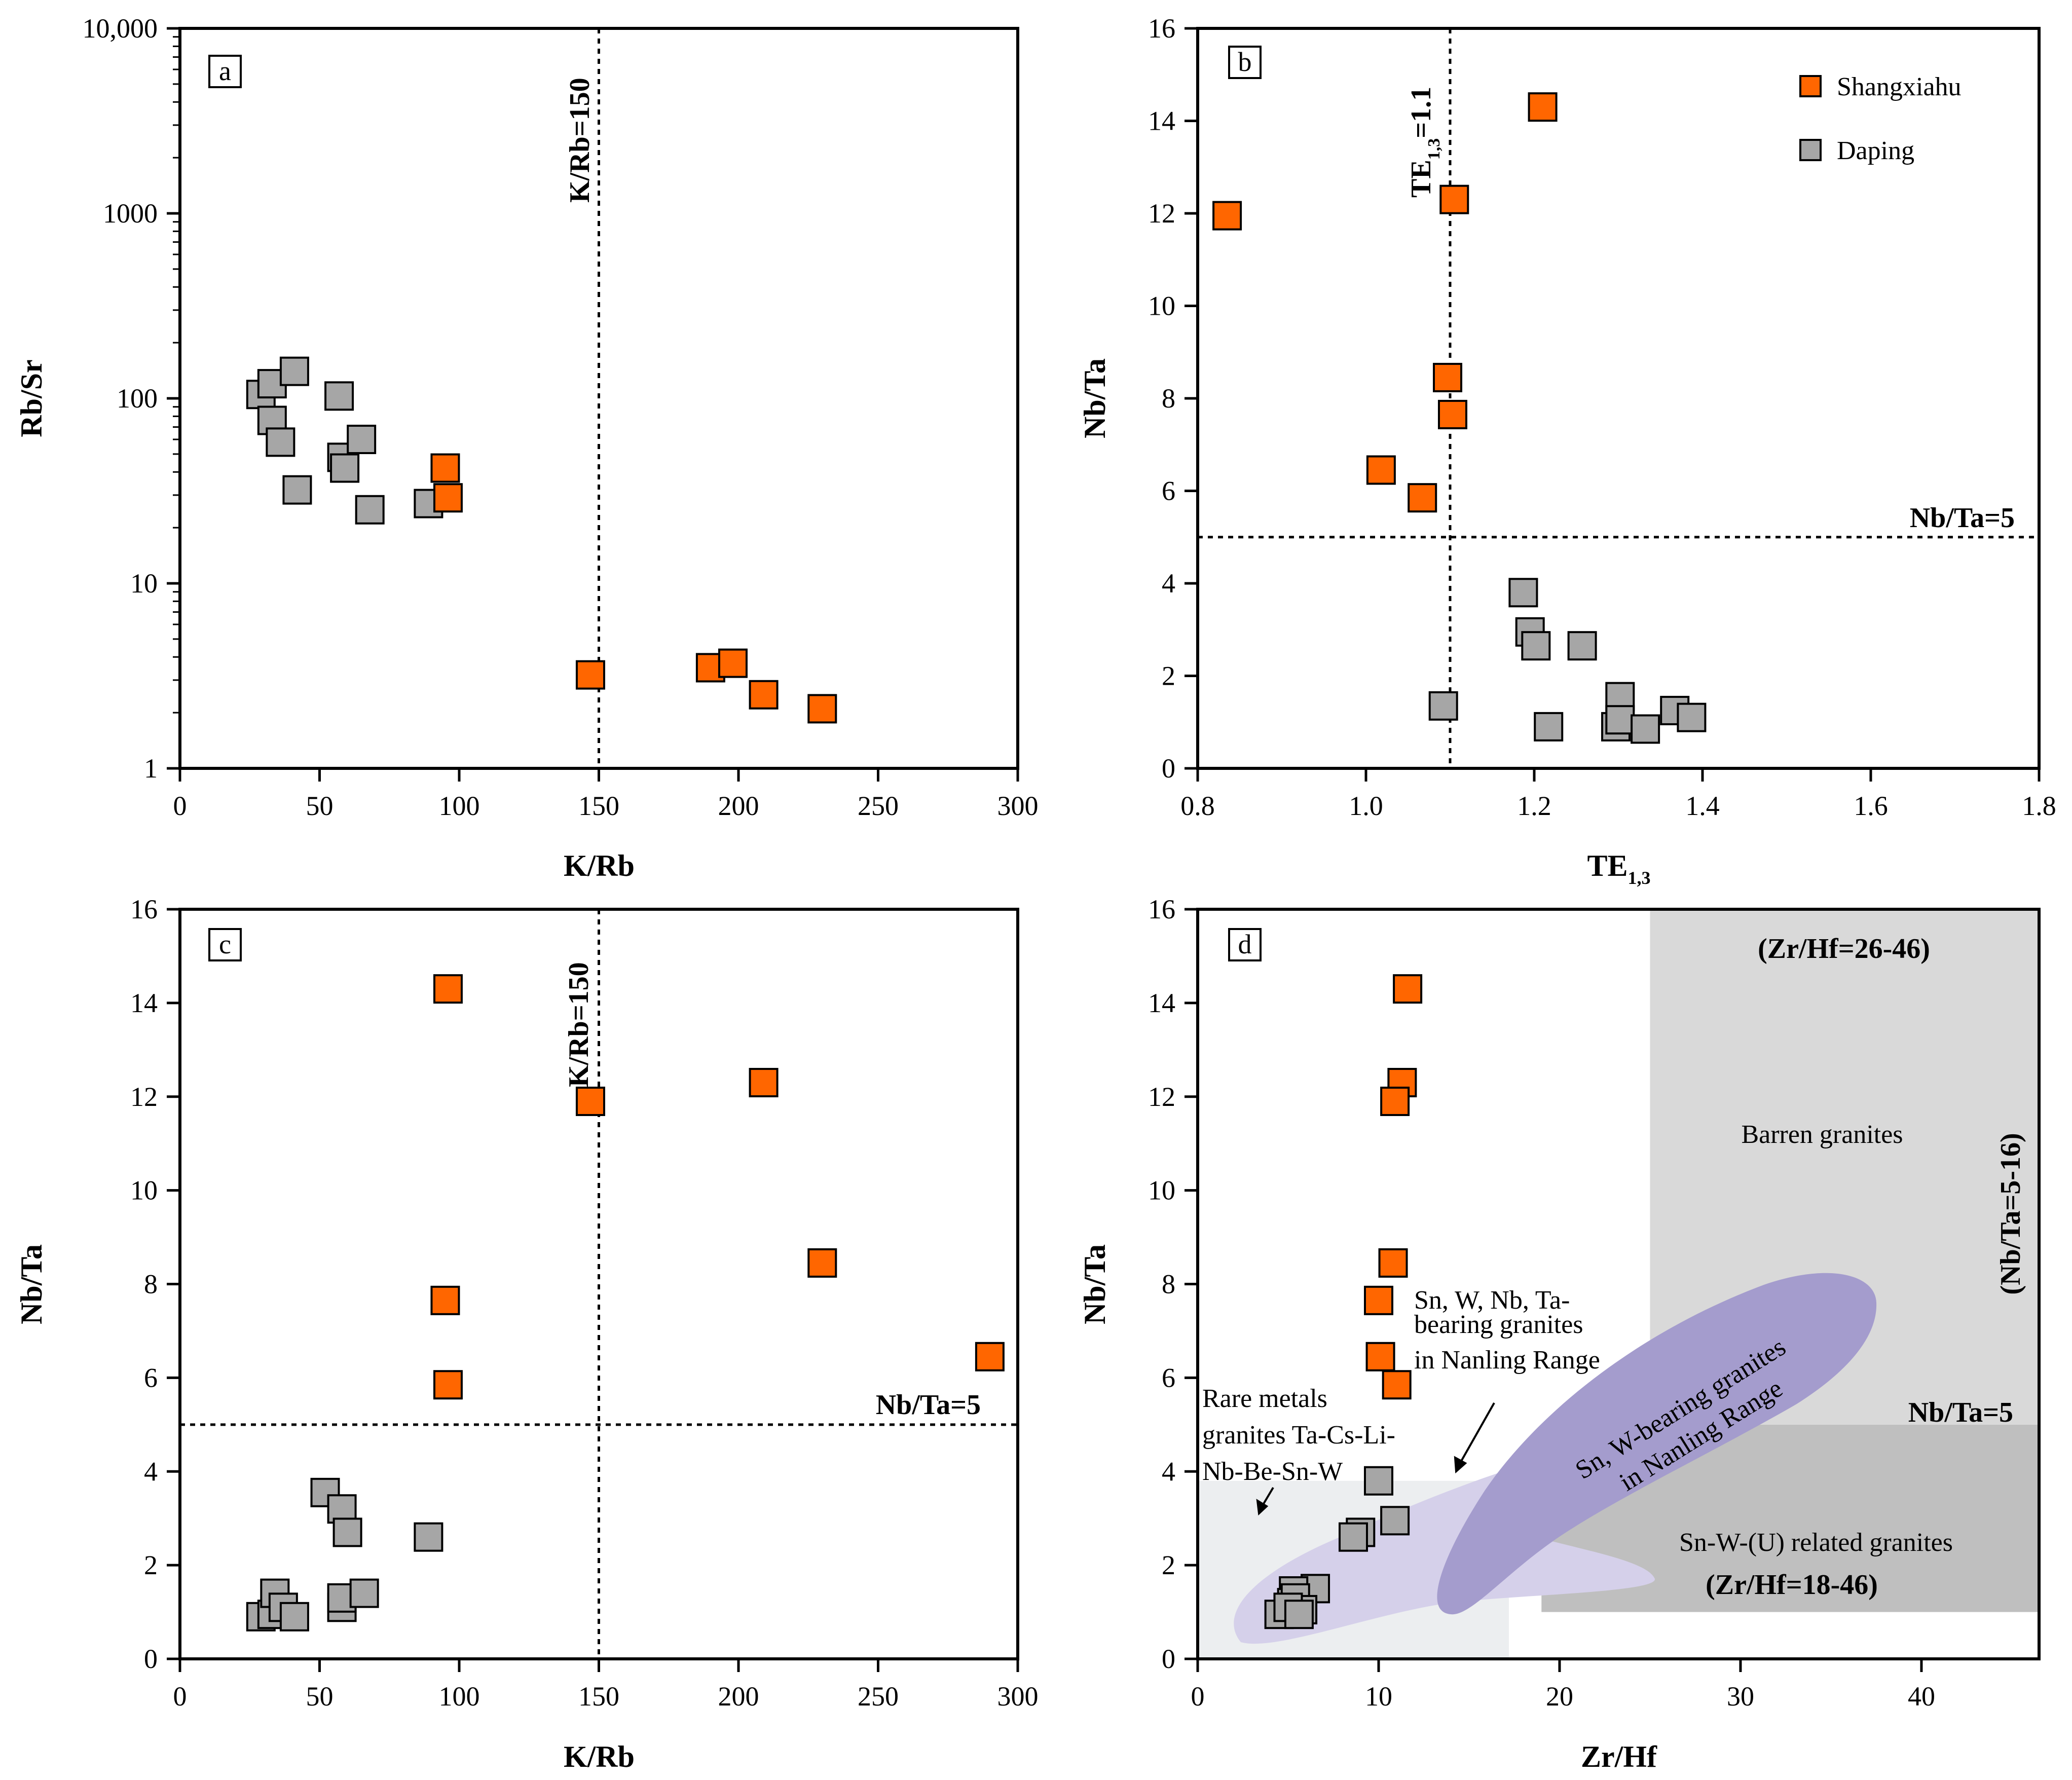 The height and width of the screenshot is (1780, 2072). What do you see at coordinates (1876, 150) in the screenshot?
I see `legend-label-daping: Daping` at bounding box center [1876, 150].